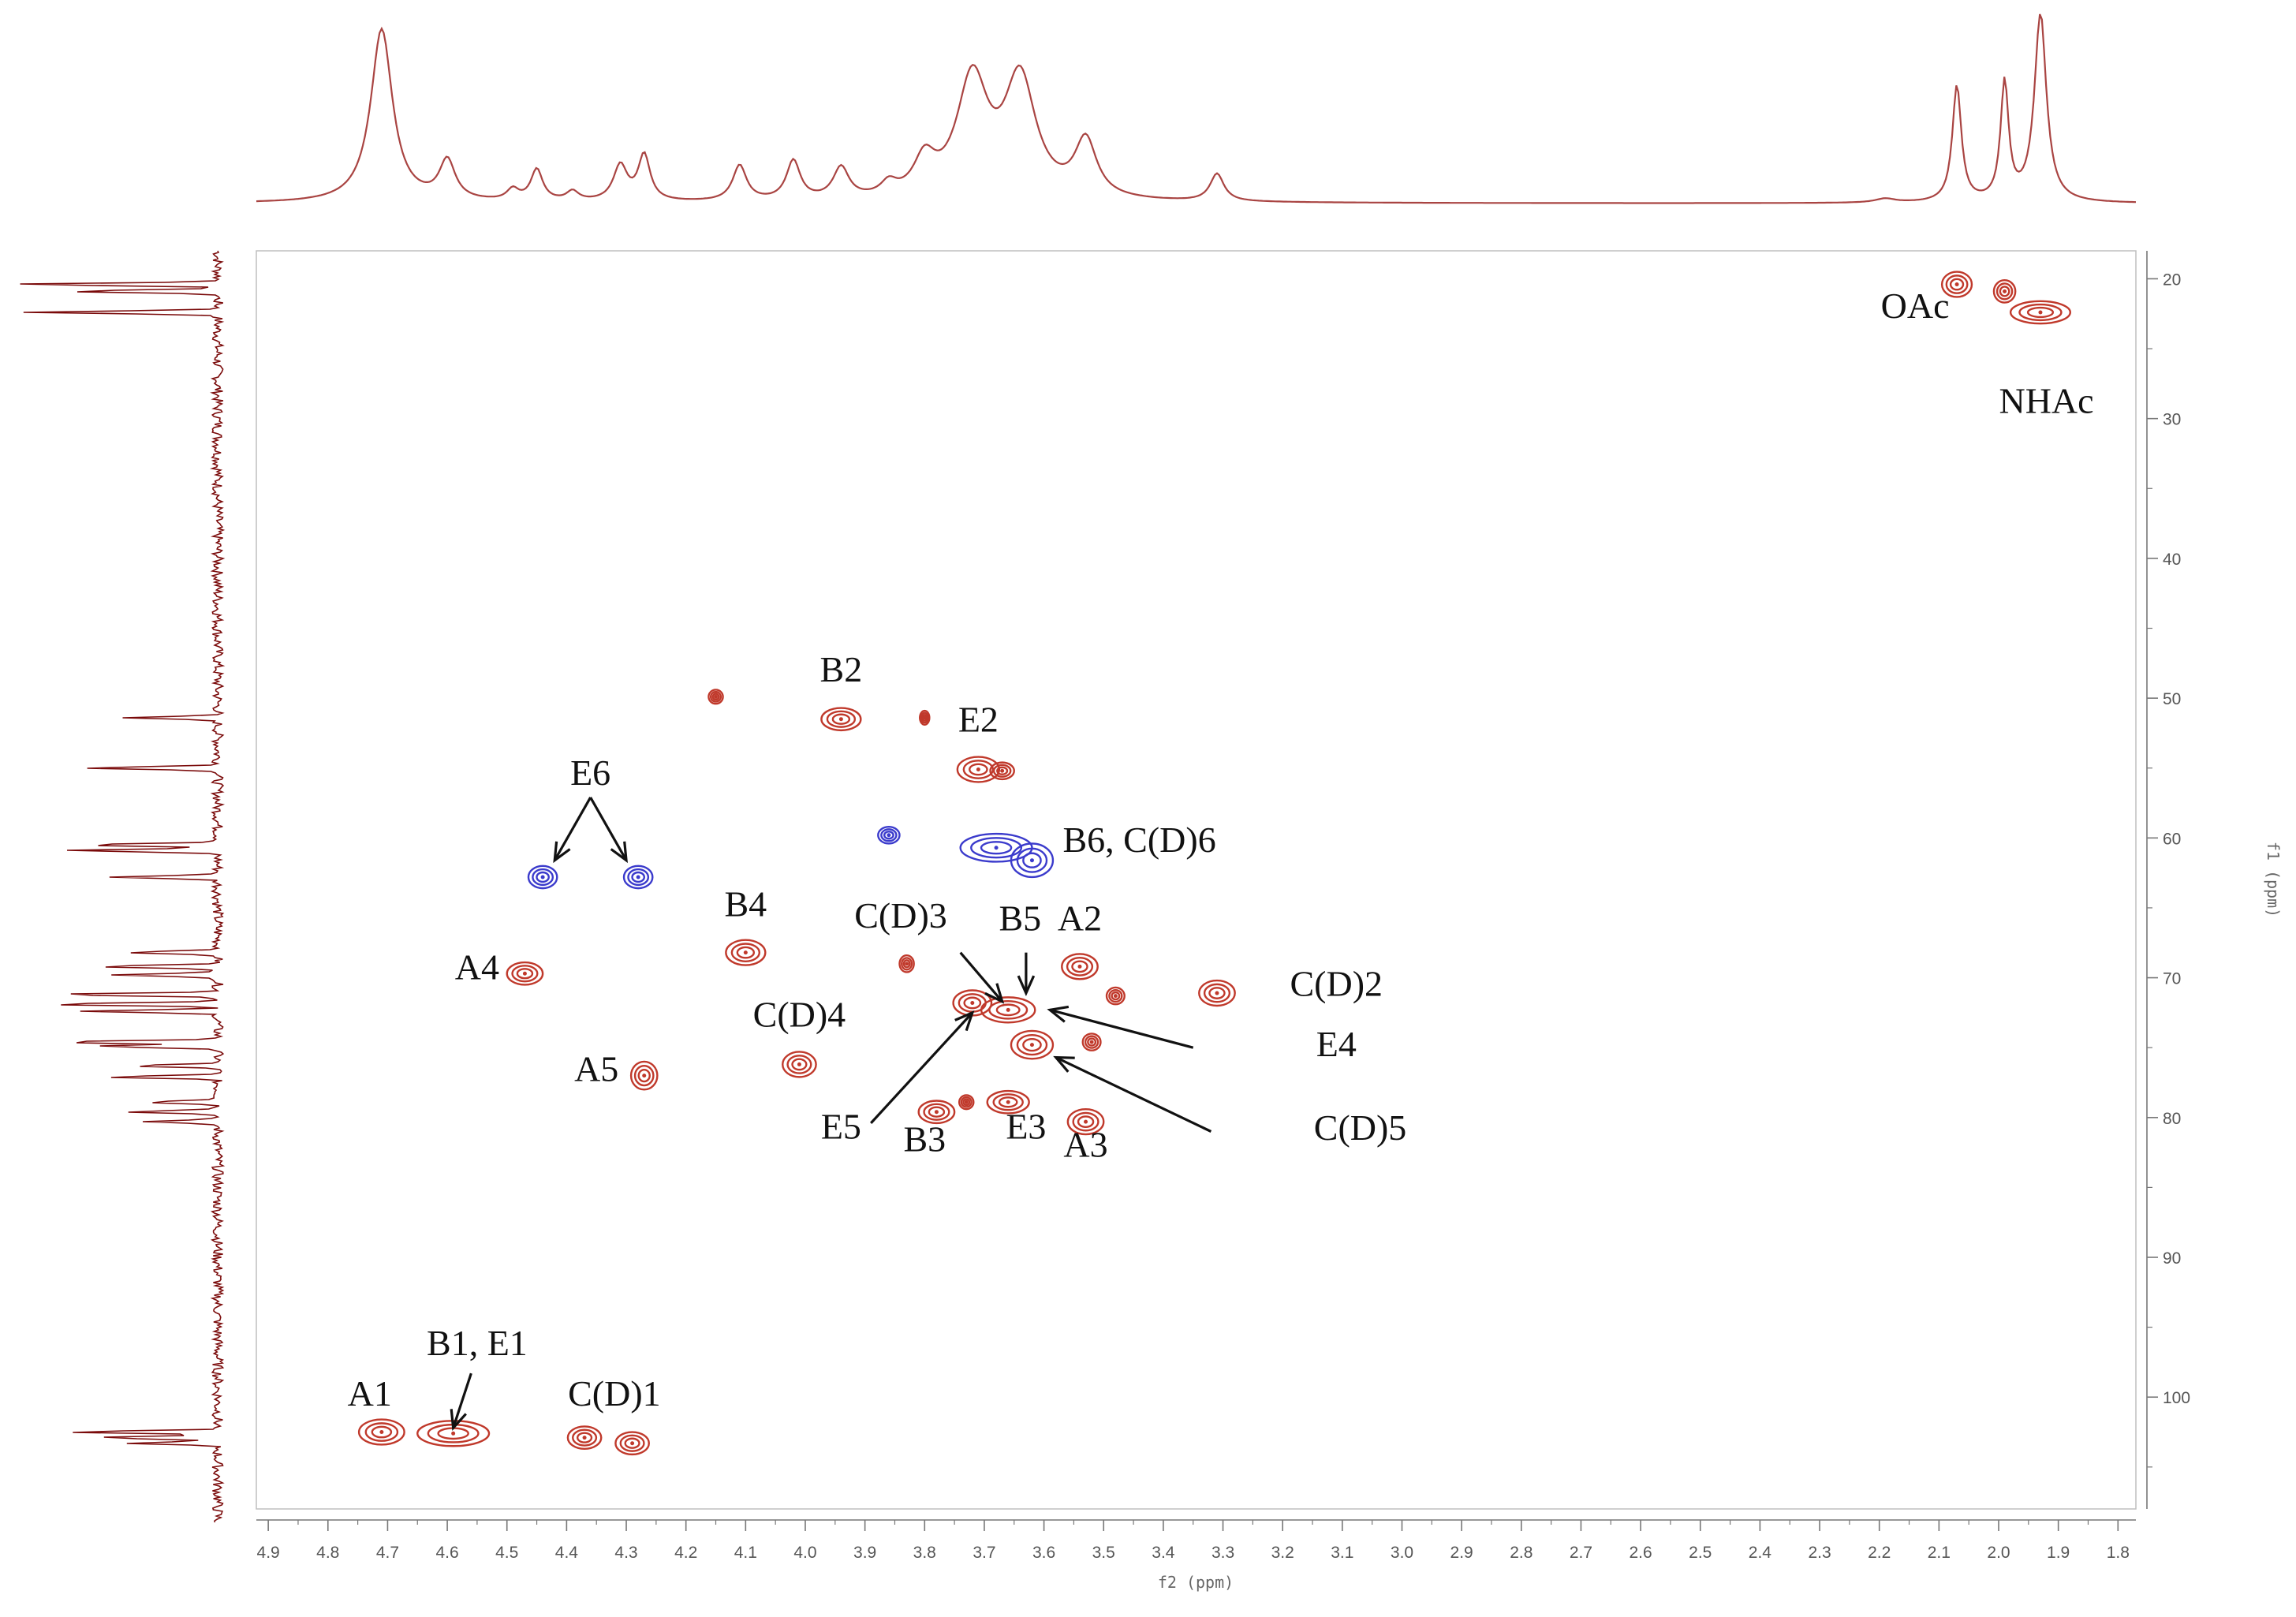  I want to click on peak-label-14: A5, so click(596, 1069).